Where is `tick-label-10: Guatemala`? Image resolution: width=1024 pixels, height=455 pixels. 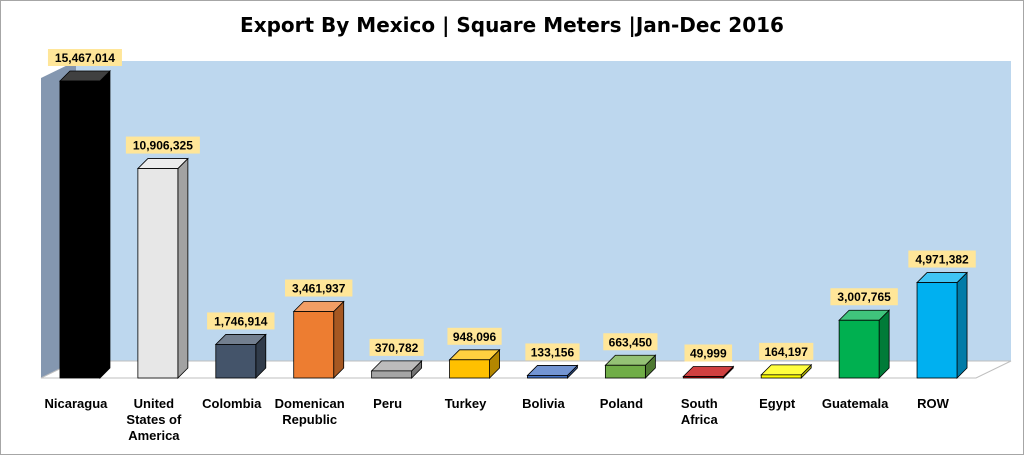
tick-label-10: Guatemala is located at coordinates (855, 403).